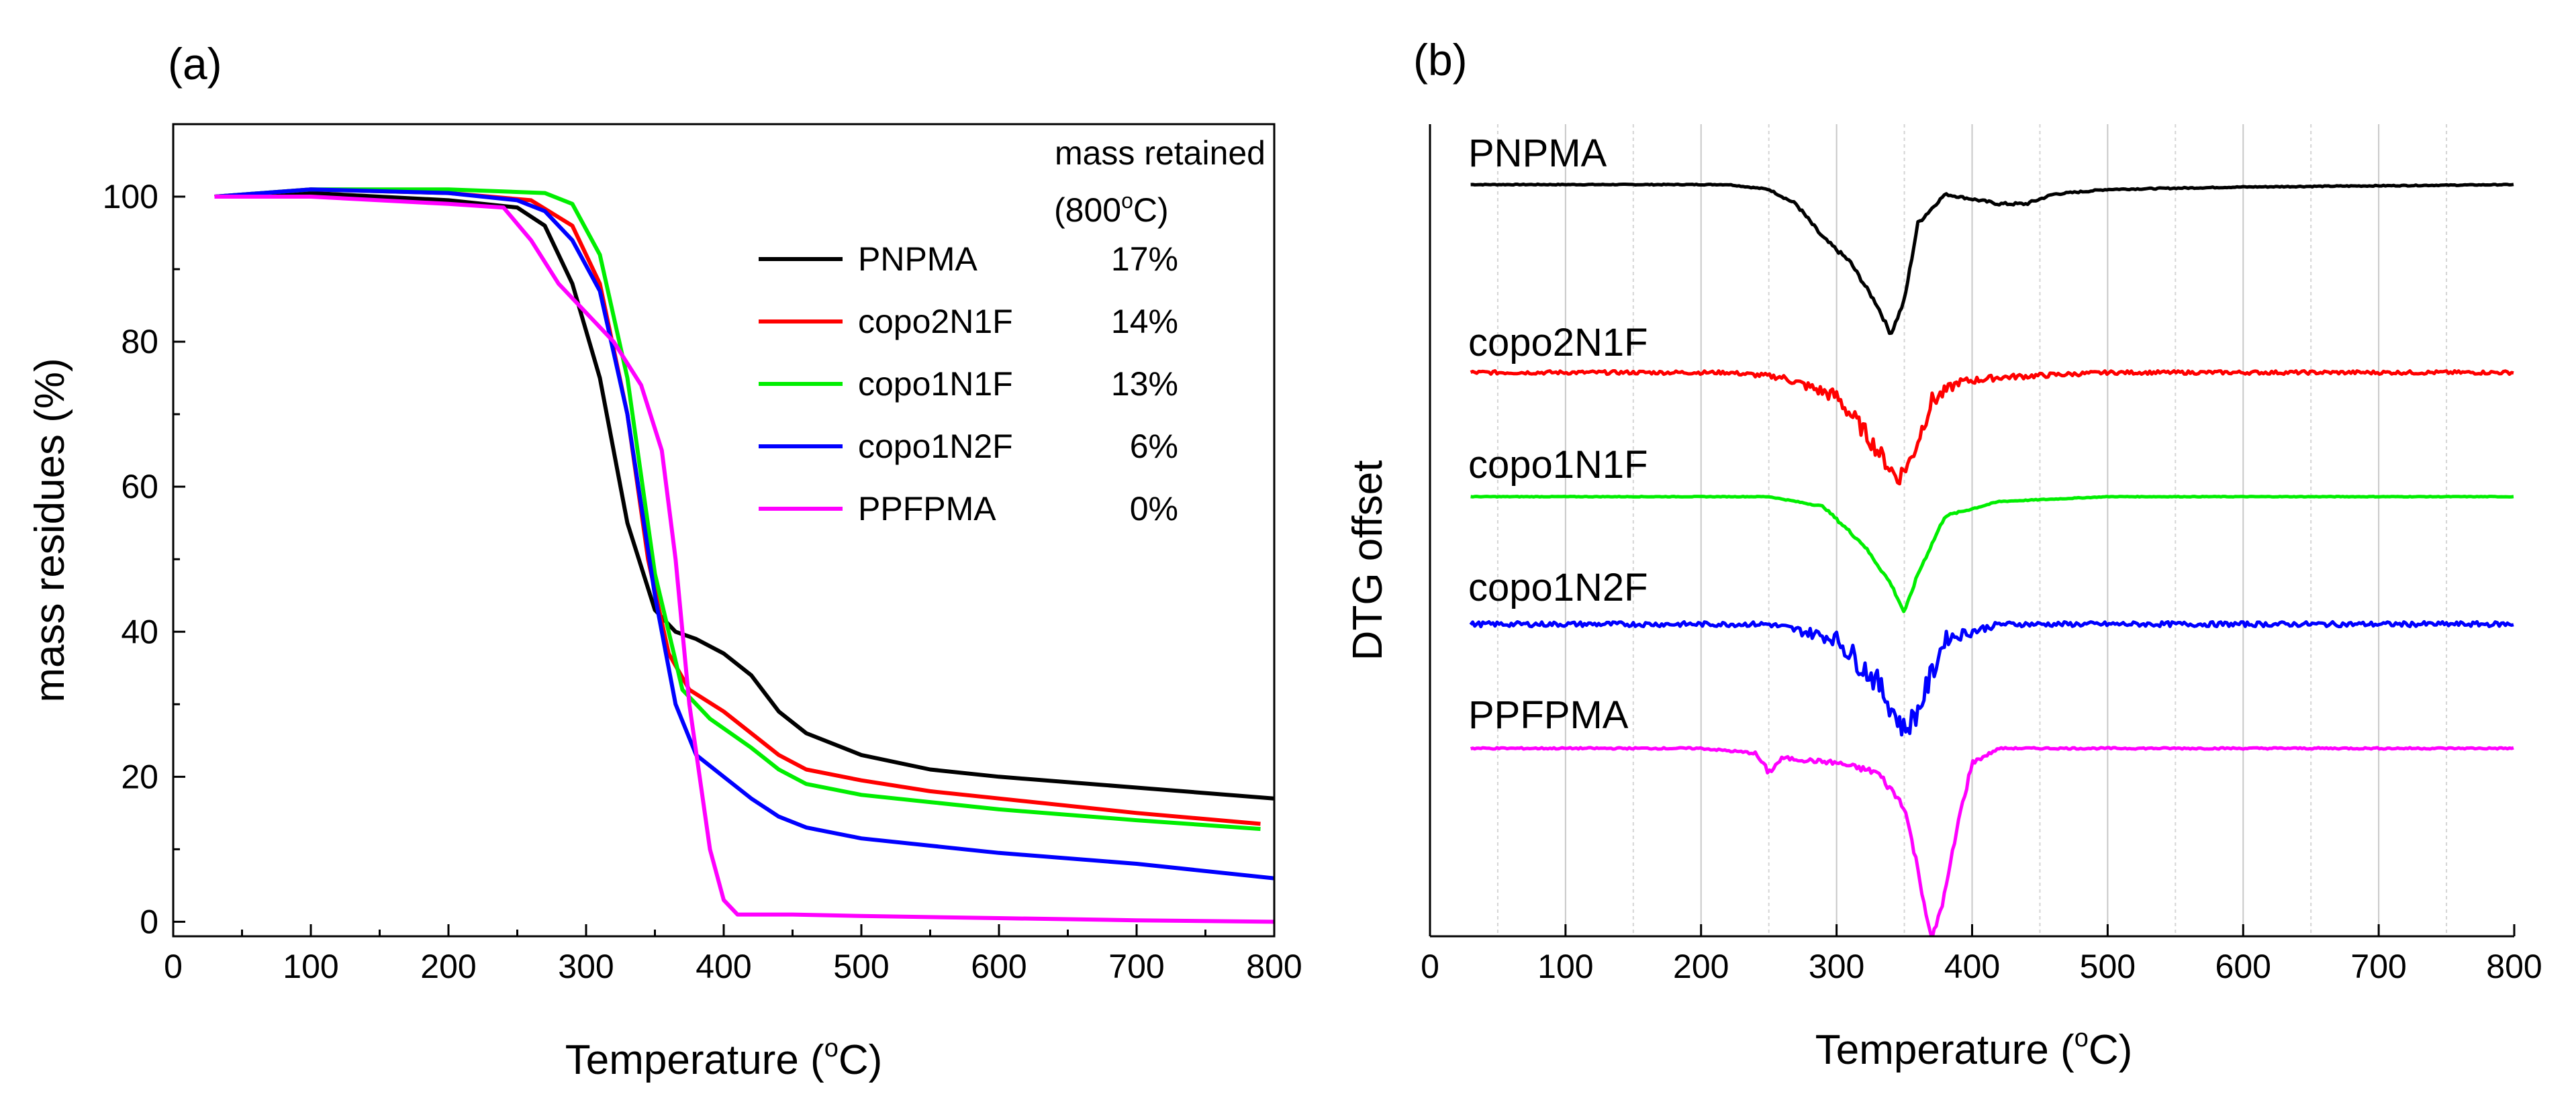  What do you see at coordinates (195, 64) in the screenshot?
I see `panel-a-label: (a)` at bounding box center [195, 64].